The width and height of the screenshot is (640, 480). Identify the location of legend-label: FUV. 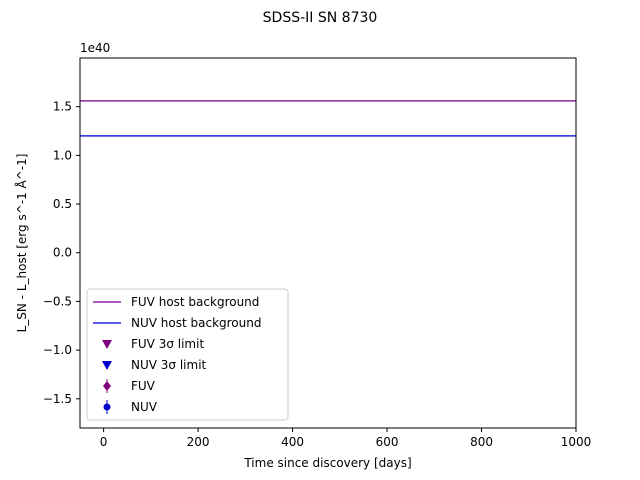
(143, 386).